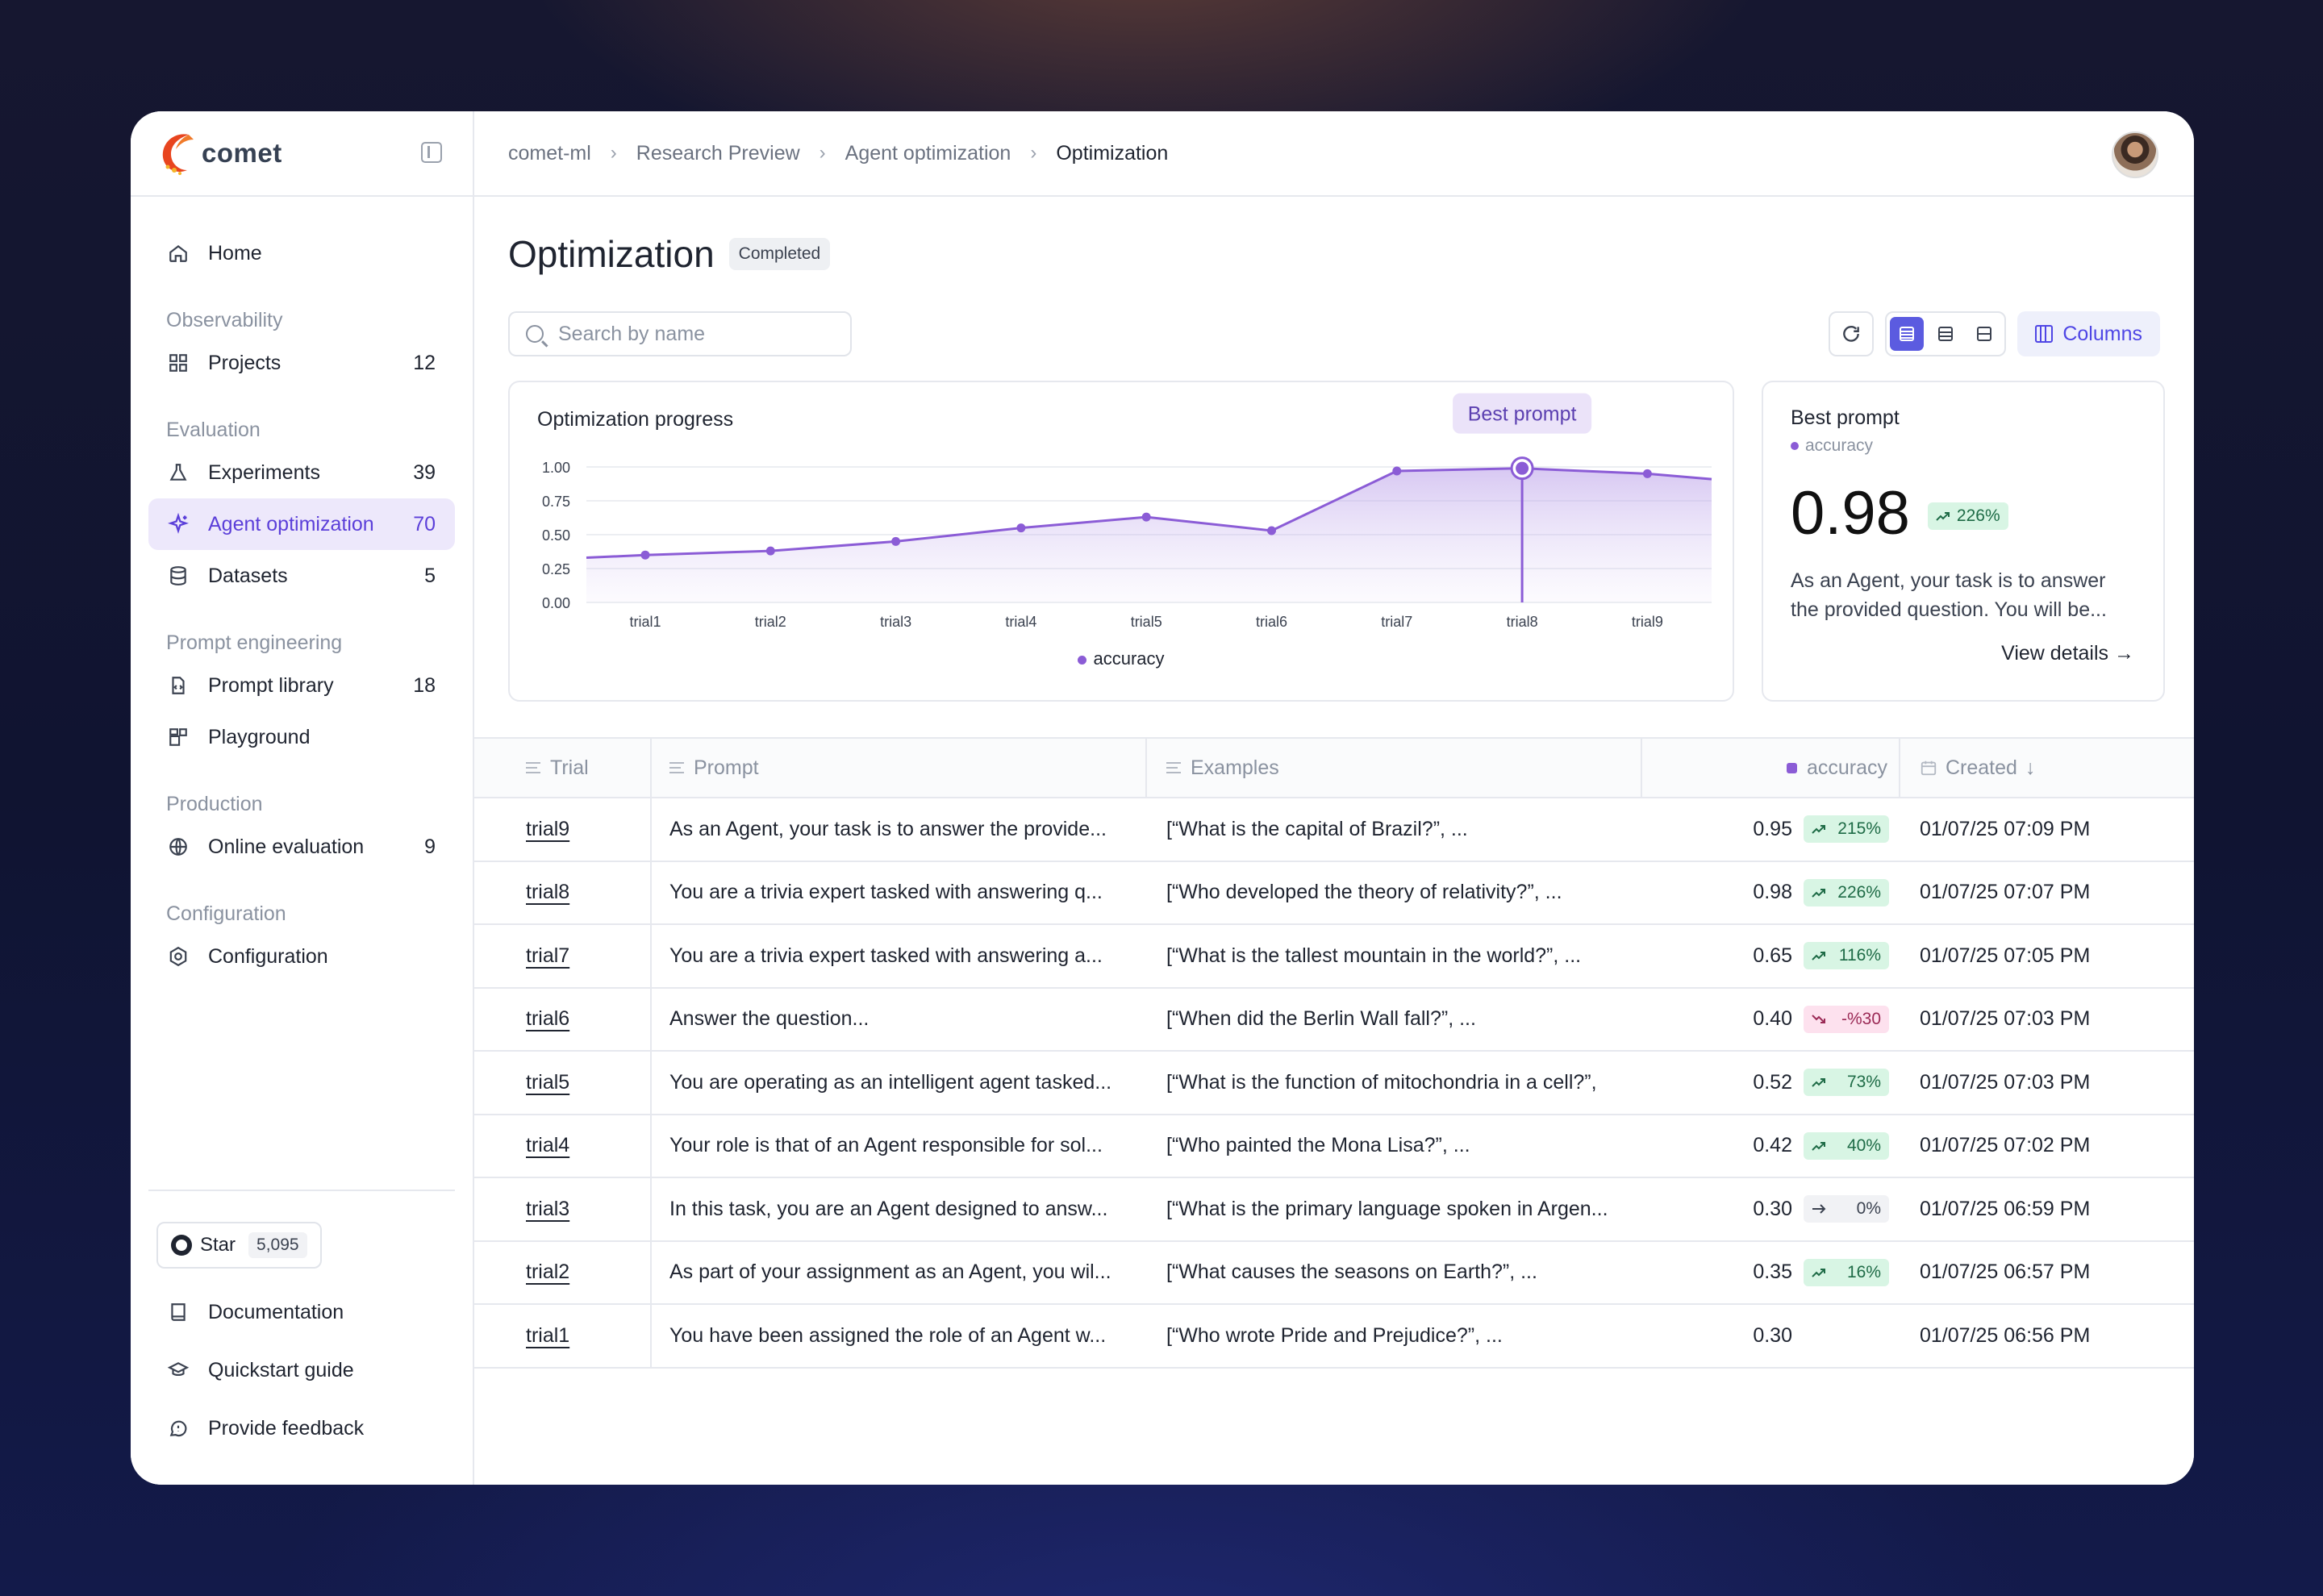 This screenshot has width=2323, height=1596. I want to click on column-header-trial: Trial, so click(563, 768).